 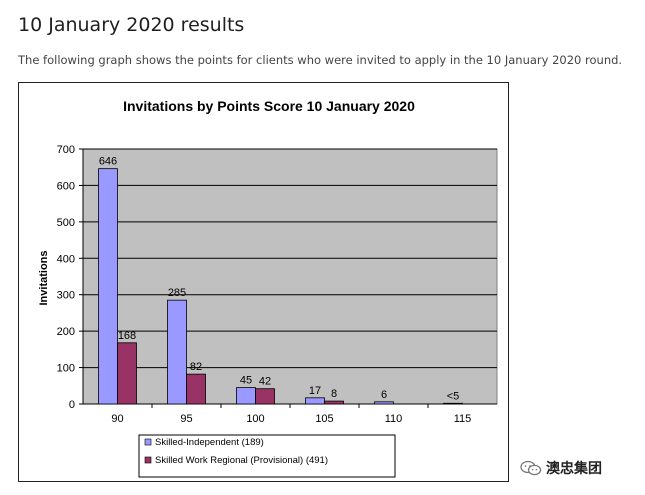 I want to click on data-label: 17, so click(x=315, y=391).